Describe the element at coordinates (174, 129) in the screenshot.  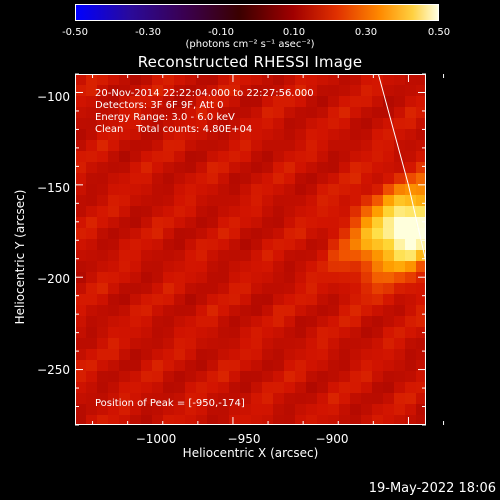
I see `clean-counts-annotation: Clean Total counts: 4.80E+04` at that location.